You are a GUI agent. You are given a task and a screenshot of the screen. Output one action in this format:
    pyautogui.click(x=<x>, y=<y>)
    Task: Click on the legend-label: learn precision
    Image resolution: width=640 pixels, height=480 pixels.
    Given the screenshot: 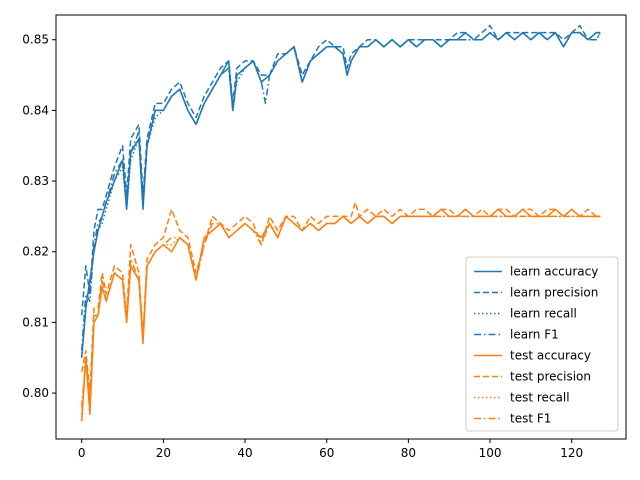 What is the action you would take?
    pyautogui.click(x=554, y=293)
    